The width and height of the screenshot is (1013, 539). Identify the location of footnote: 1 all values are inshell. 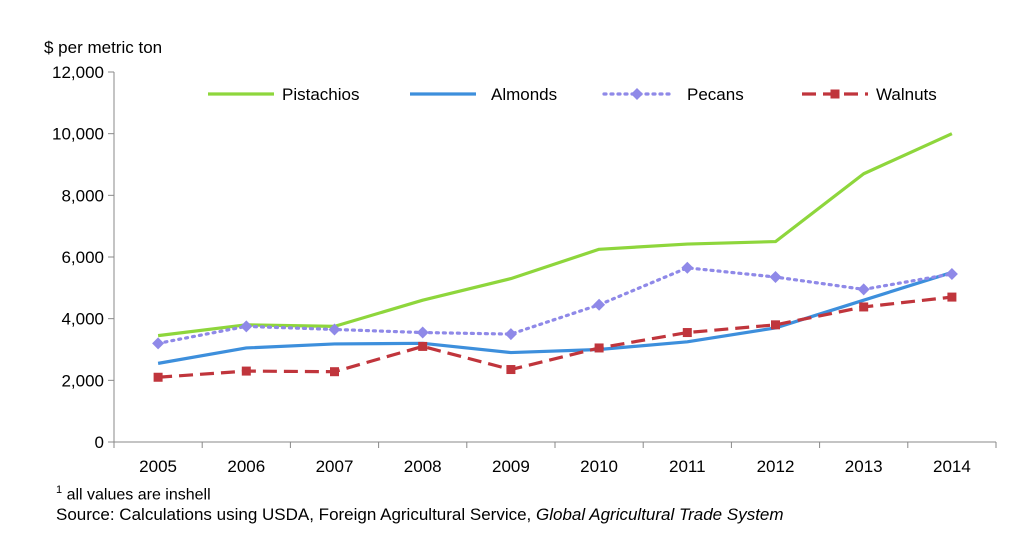
(133, 494).